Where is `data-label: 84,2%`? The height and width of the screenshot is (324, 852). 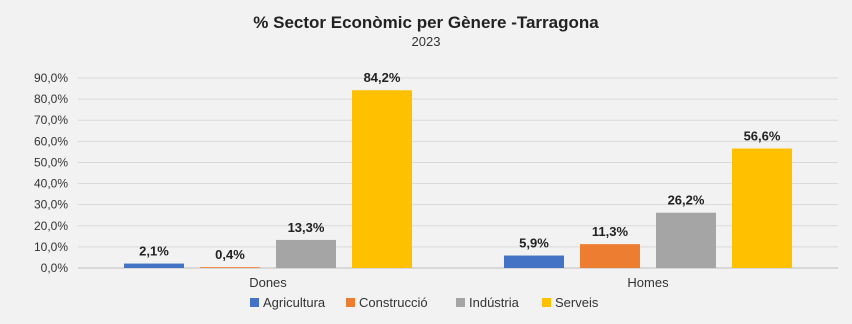 data-label: 84,2% is located at coordinates (382, 77).